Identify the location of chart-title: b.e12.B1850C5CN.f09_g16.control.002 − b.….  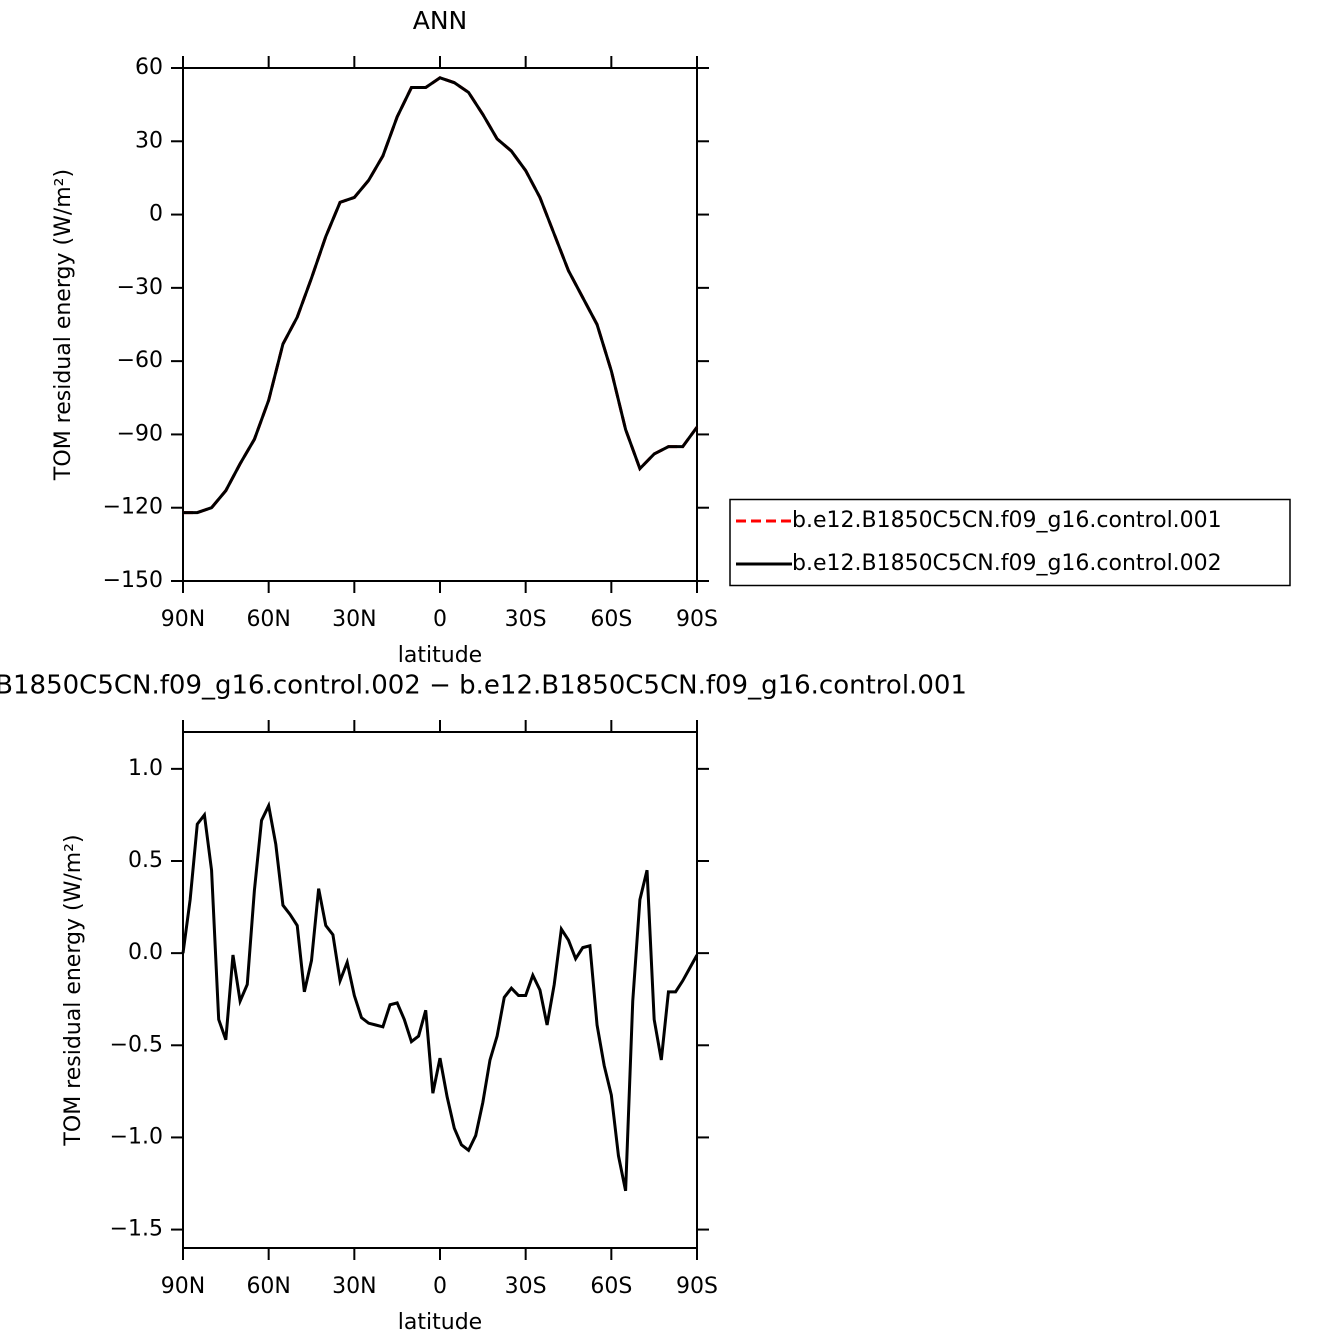
(483, 686).